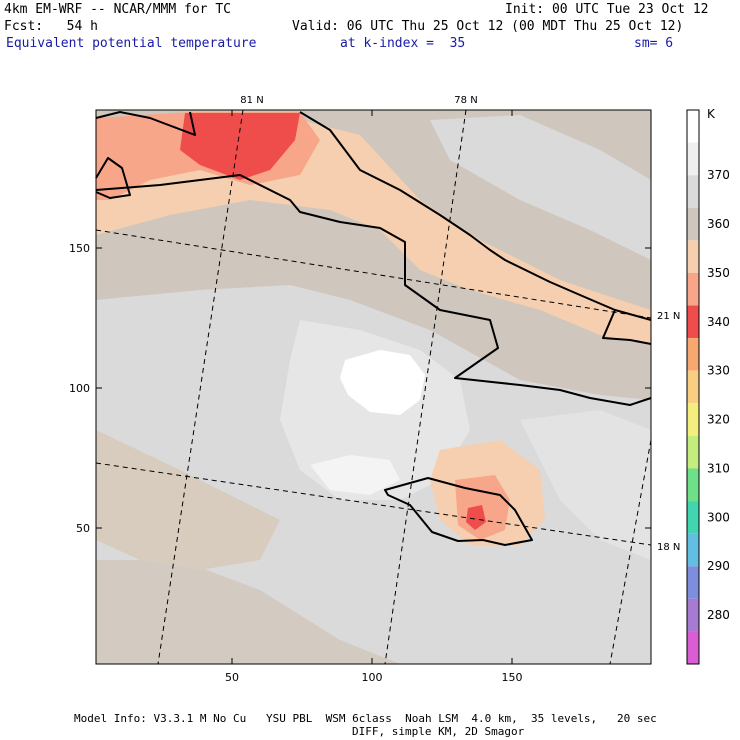 The image size is (740, 740). What do you see at coordinates (51, 26) in the screenshot?
I see `forecast-hour: Fcst: 54 h` at bounding box center [51, 26].